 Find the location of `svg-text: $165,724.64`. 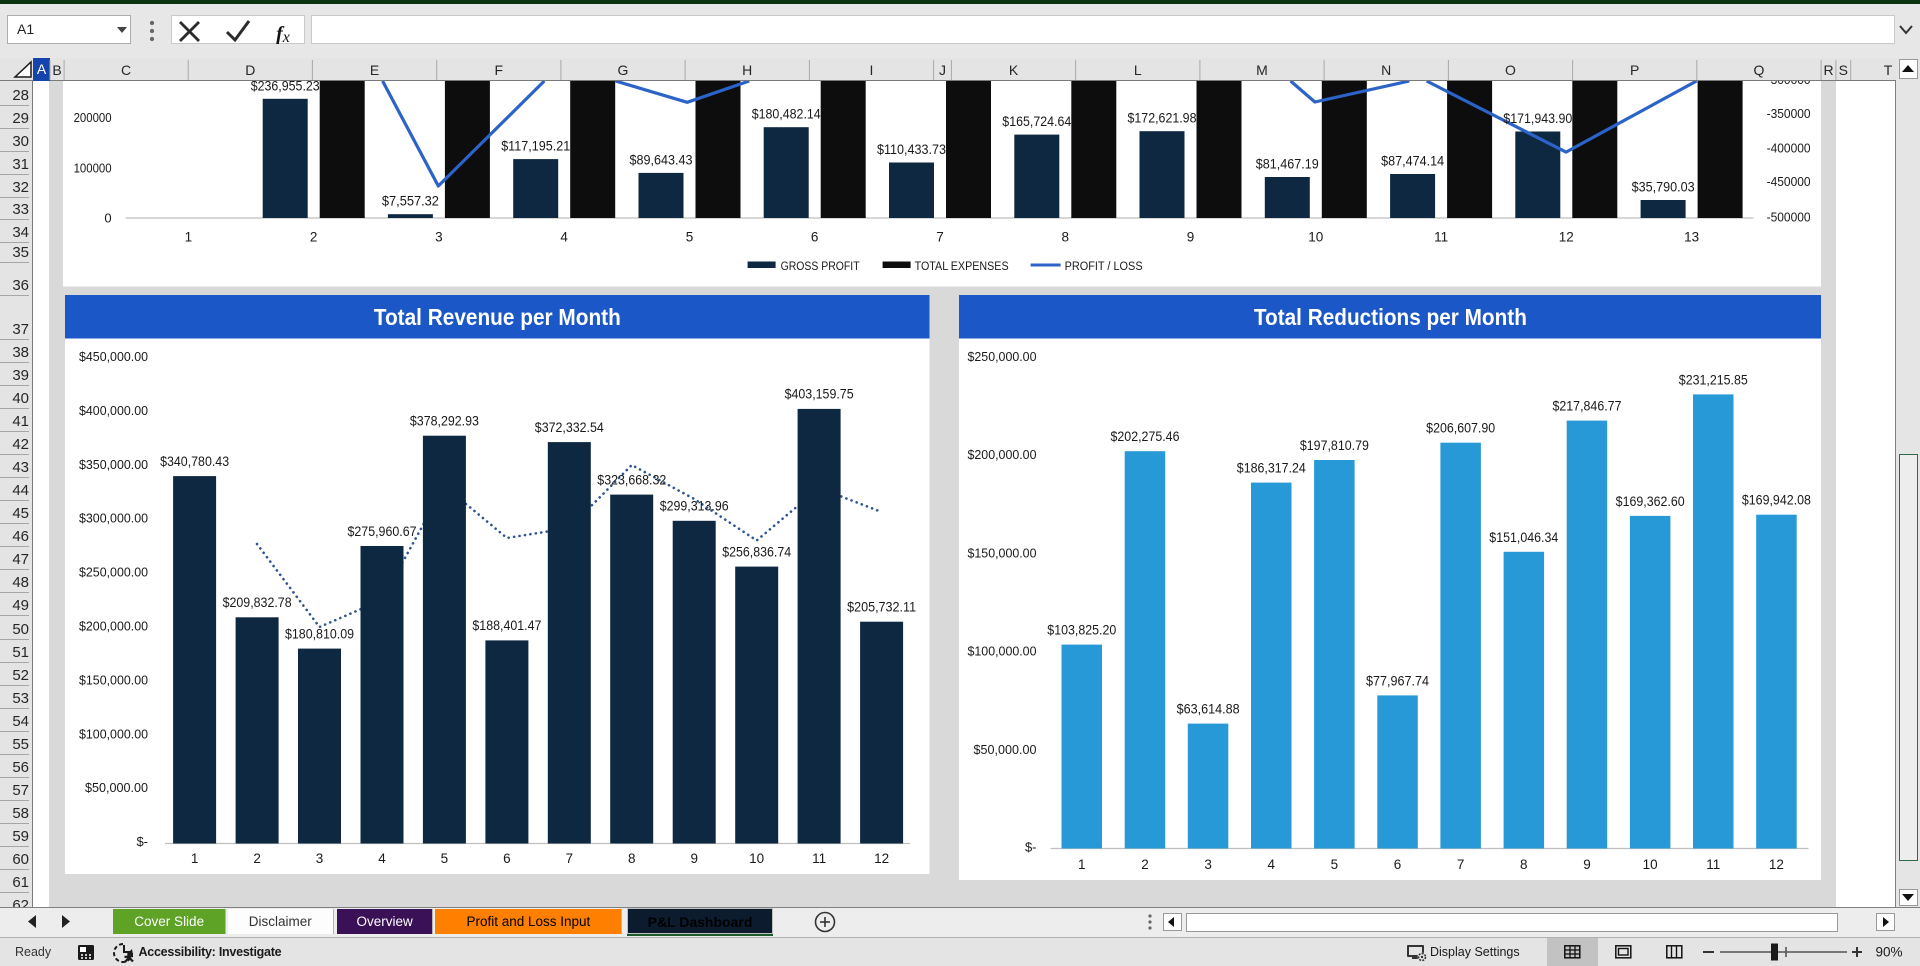

svg-text: $165,724.64 is located at coordinates (1037, 121).